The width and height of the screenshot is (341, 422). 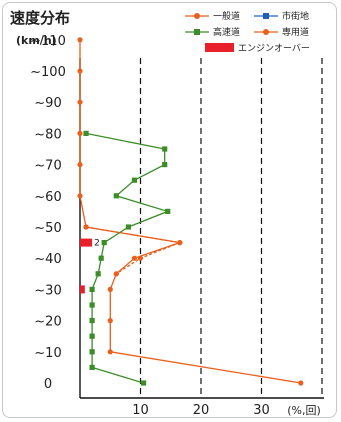 What do you see at coordinates (48, 213) in the screenshot?
I see `y-tick-labels: 0 ~10 ~20 ~30 ~40 ~50 ~60 ~70 ~80 ~90 ~100 ~110` at bounding box center [48, 213].